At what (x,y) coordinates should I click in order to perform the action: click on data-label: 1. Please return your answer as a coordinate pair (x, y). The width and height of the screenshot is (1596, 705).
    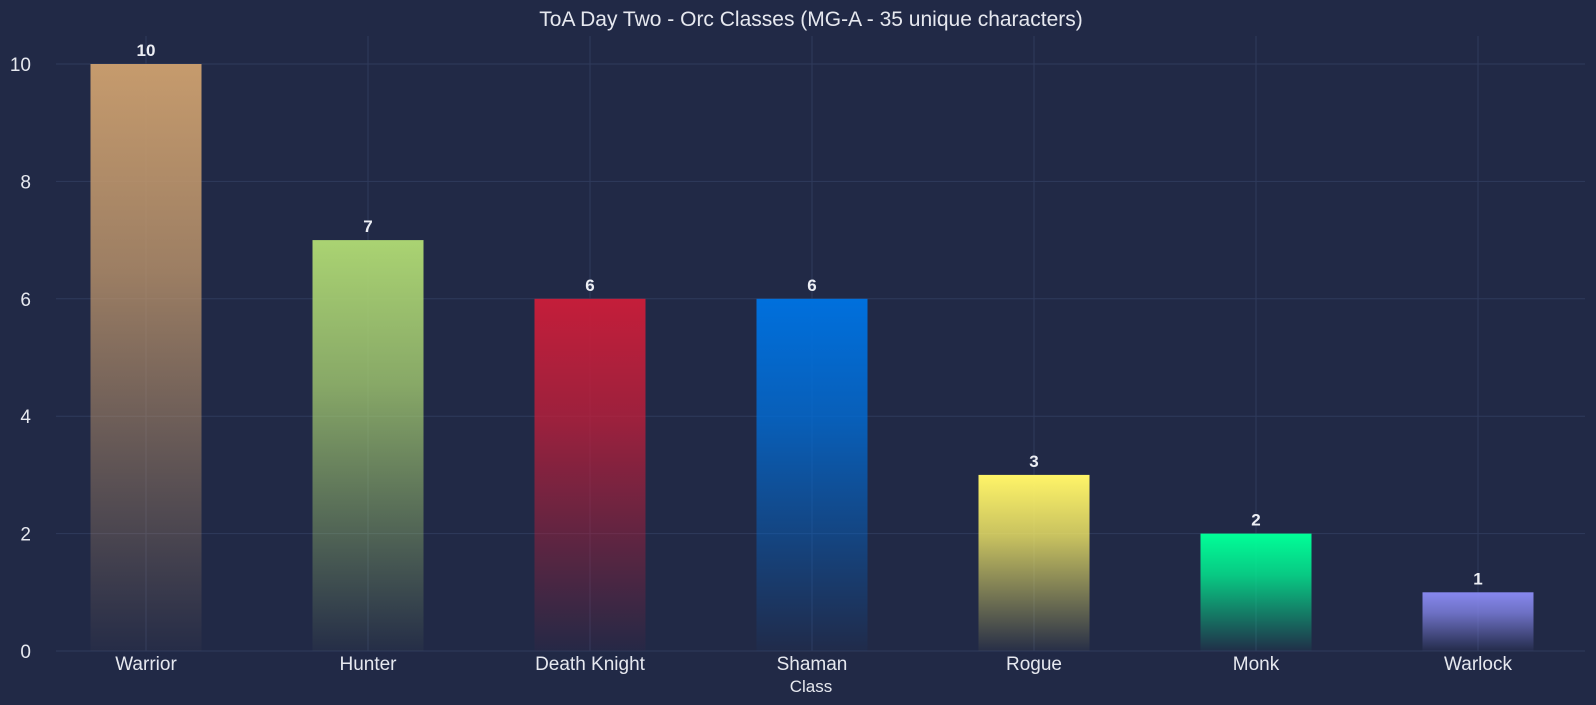
    Looking at the image, I should click on (1477, 578).